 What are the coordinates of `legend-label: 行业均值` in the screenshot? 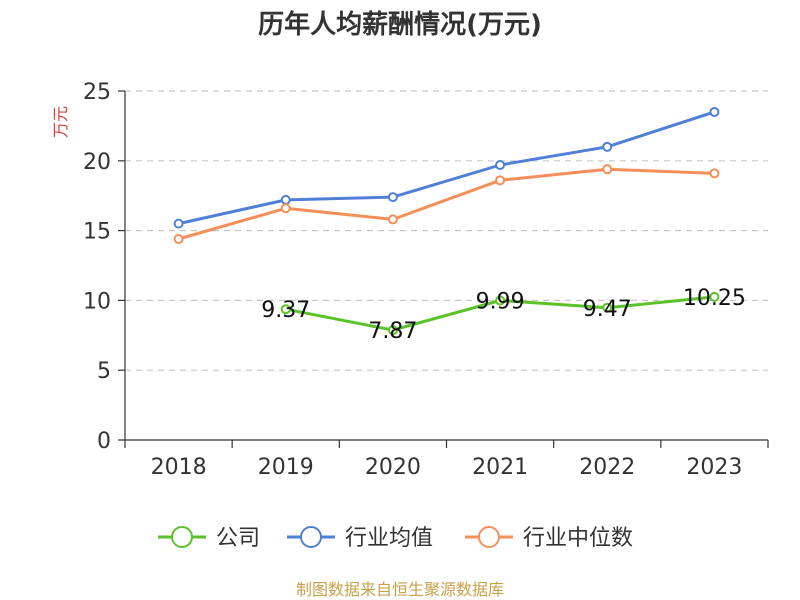 It's located at (389, 538).